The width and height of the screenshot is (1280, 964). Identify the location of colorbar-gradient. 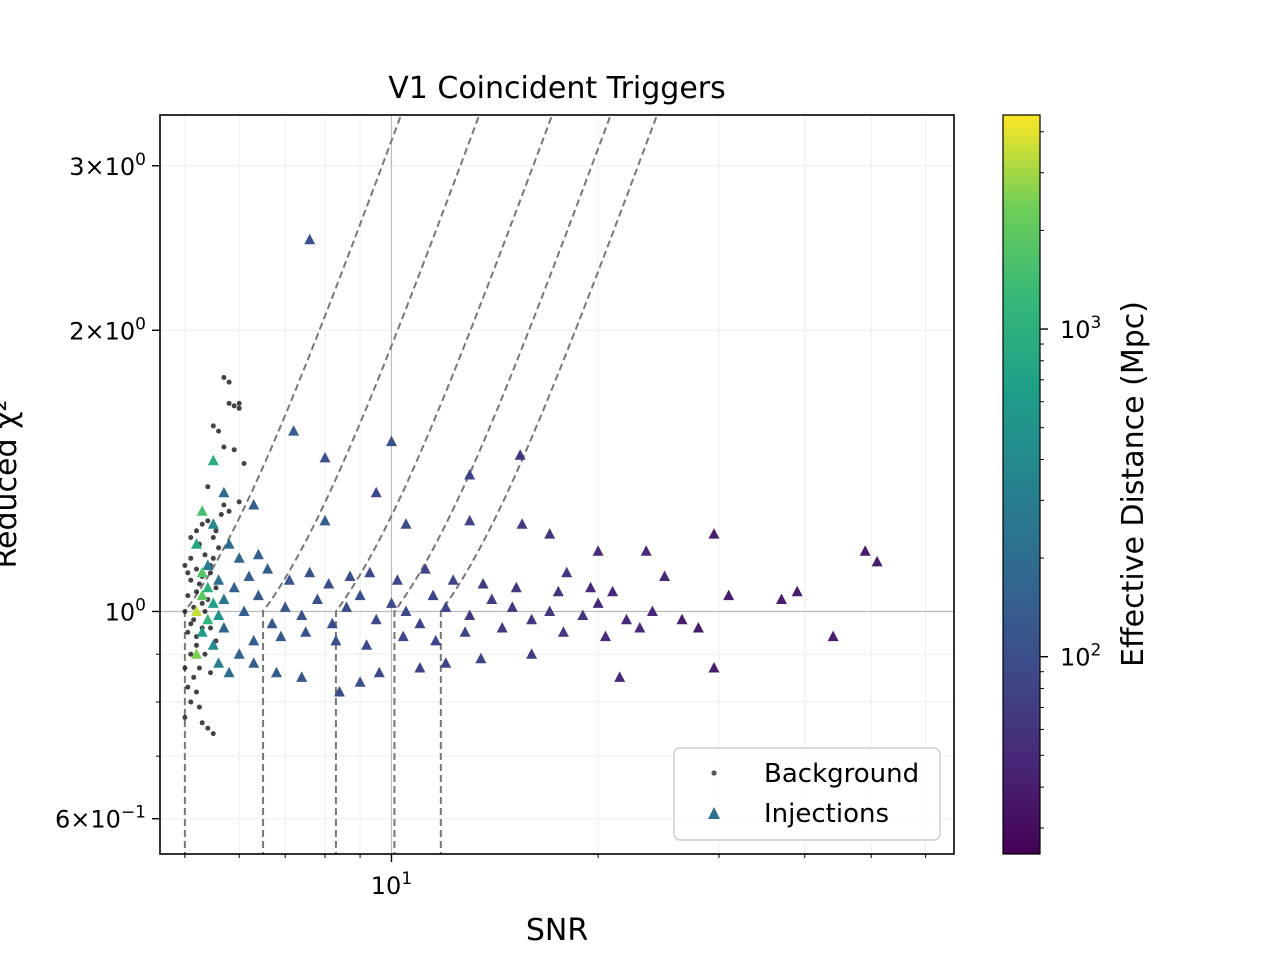
(1021, 484).